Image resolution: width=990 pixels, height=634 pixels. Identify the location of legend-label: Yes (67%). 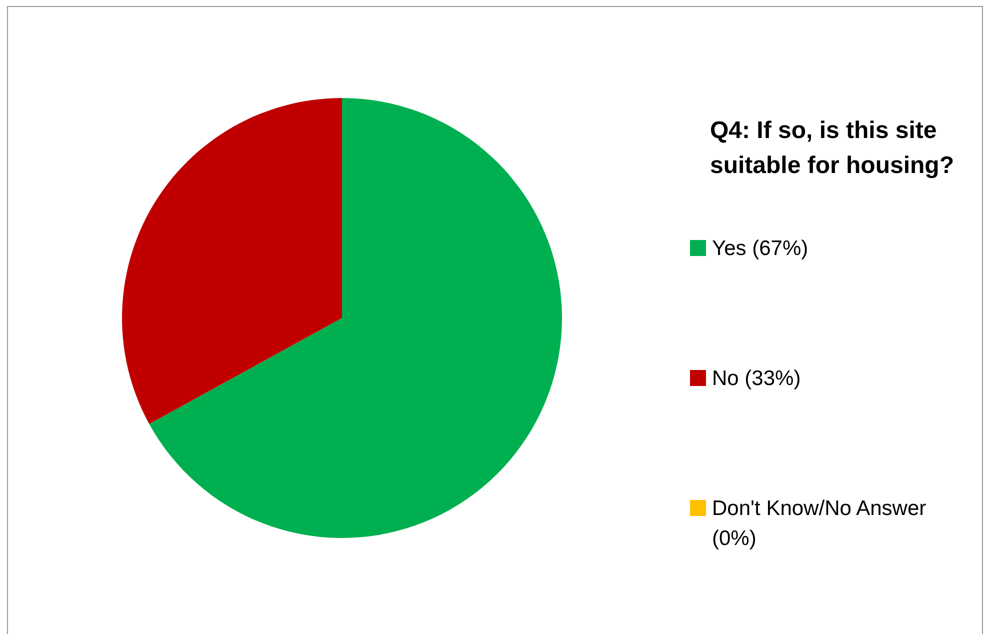
(760, 248).